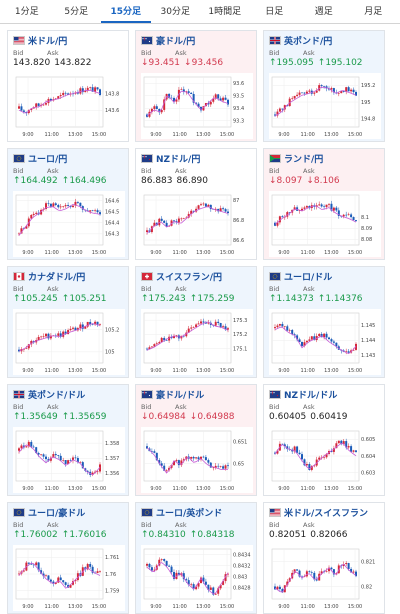 The width and height of the screenshot is (400, 614). I want to click on mini-candlestick-chart: 9:00 11:00 13:00 15:00 8.1 8.09 8.08, so click(325, 224).